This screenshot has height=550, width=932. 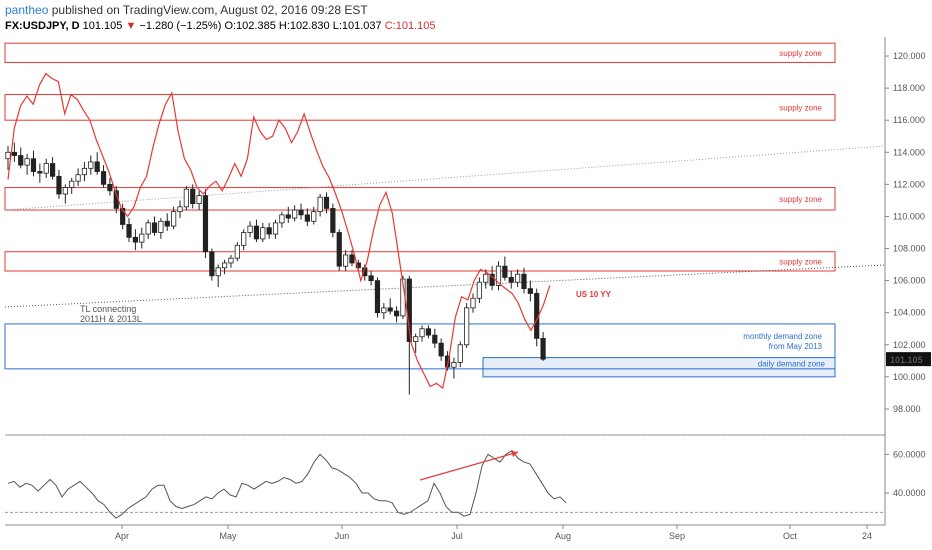 What do you see at coordinates (287, 484) in the screenshot?
I see `oscillator-line` at bounding box center [287, 484].